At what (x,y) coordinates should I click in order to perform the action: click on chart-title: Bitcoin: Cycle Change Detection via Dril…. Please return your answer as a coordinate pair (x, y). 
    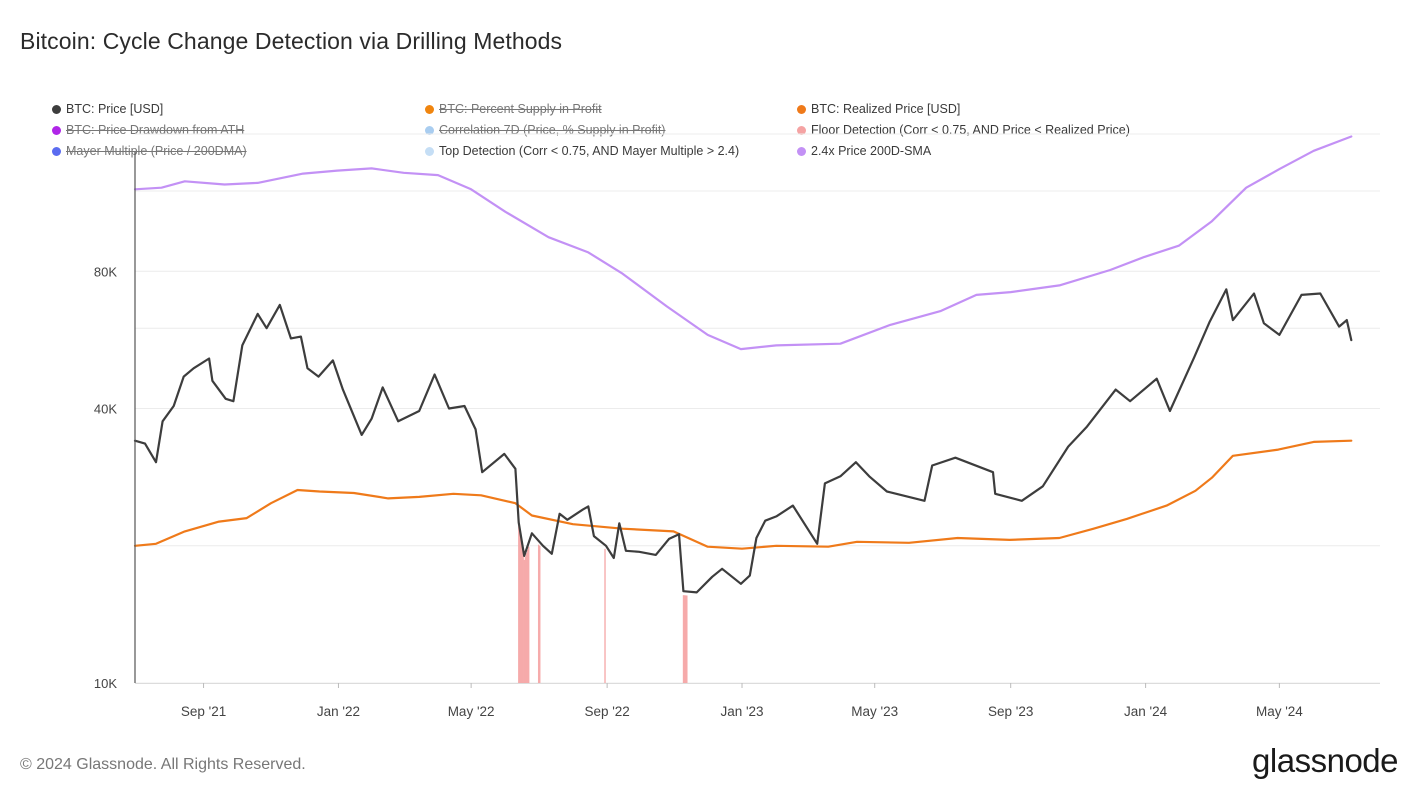
    Looking at the image, I should click on (291, 41).